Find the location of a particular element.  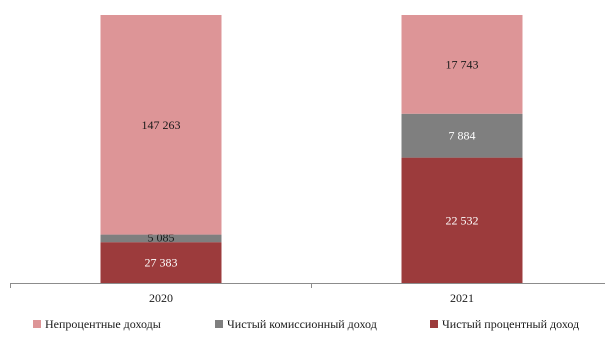

legend-label: Непроцентные доходы is located at coordinates (103, 324).